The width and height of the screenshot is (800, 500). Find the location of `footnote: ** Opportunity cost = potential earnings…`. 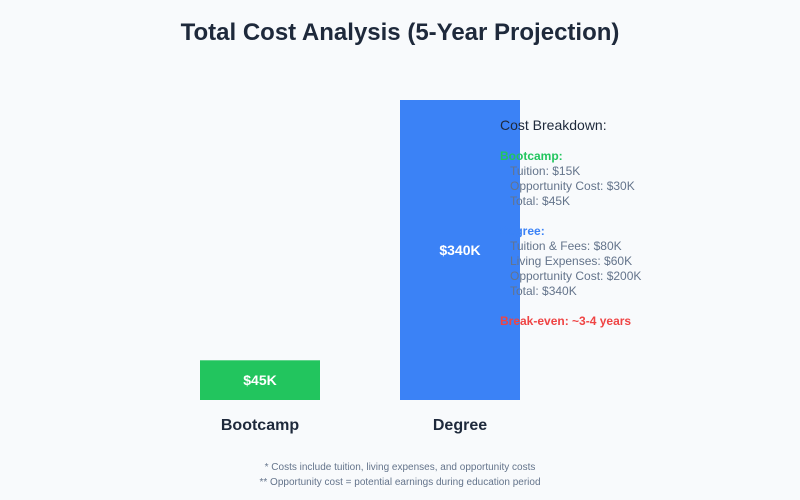

footnote: ** Opportunity cost = potential earnings… is located at coordinates (399, 482).